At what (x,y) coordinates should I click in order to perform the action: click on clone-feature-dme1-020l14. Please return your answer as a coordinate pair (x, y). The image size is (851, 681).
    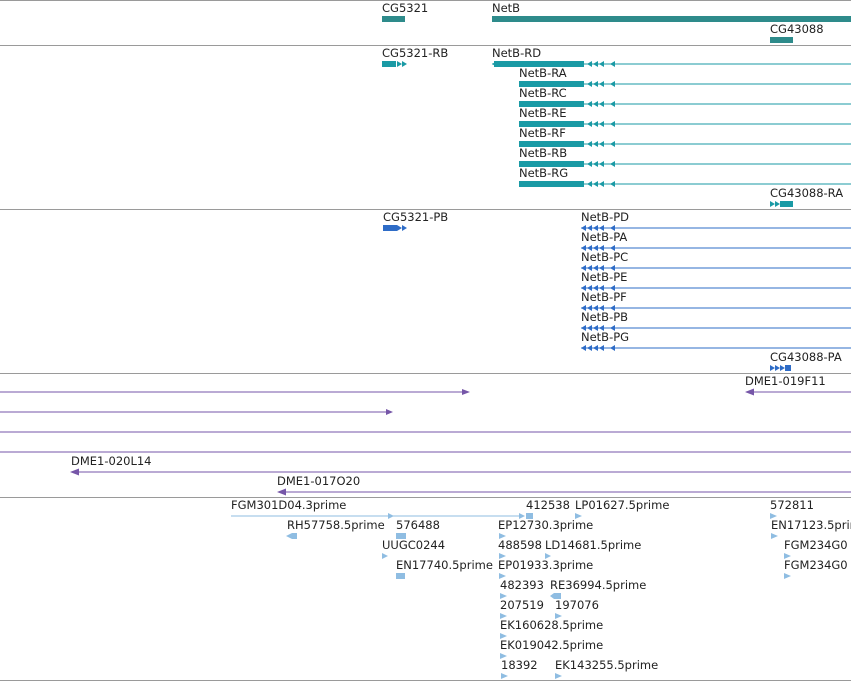
    Looking at the image, I should click on (460, 472).